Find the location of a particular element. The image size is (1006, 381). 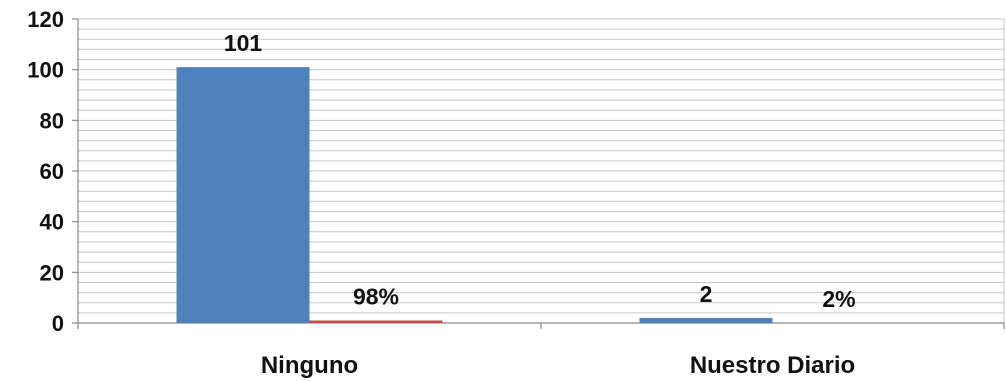

data-label: 101 is located at coordinates (243, 43).